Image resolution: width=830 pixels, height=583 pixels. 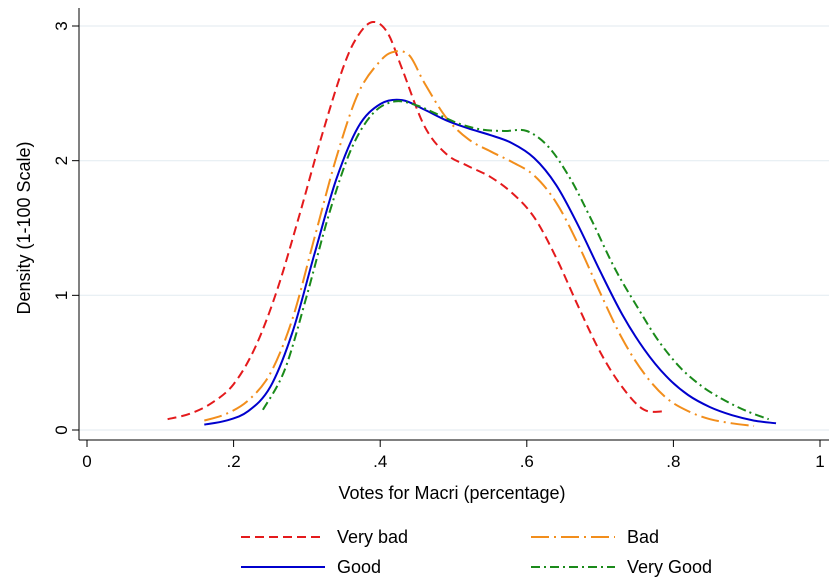 I want to click on x-tick-label-0: 0, so click(x=86, y=461).